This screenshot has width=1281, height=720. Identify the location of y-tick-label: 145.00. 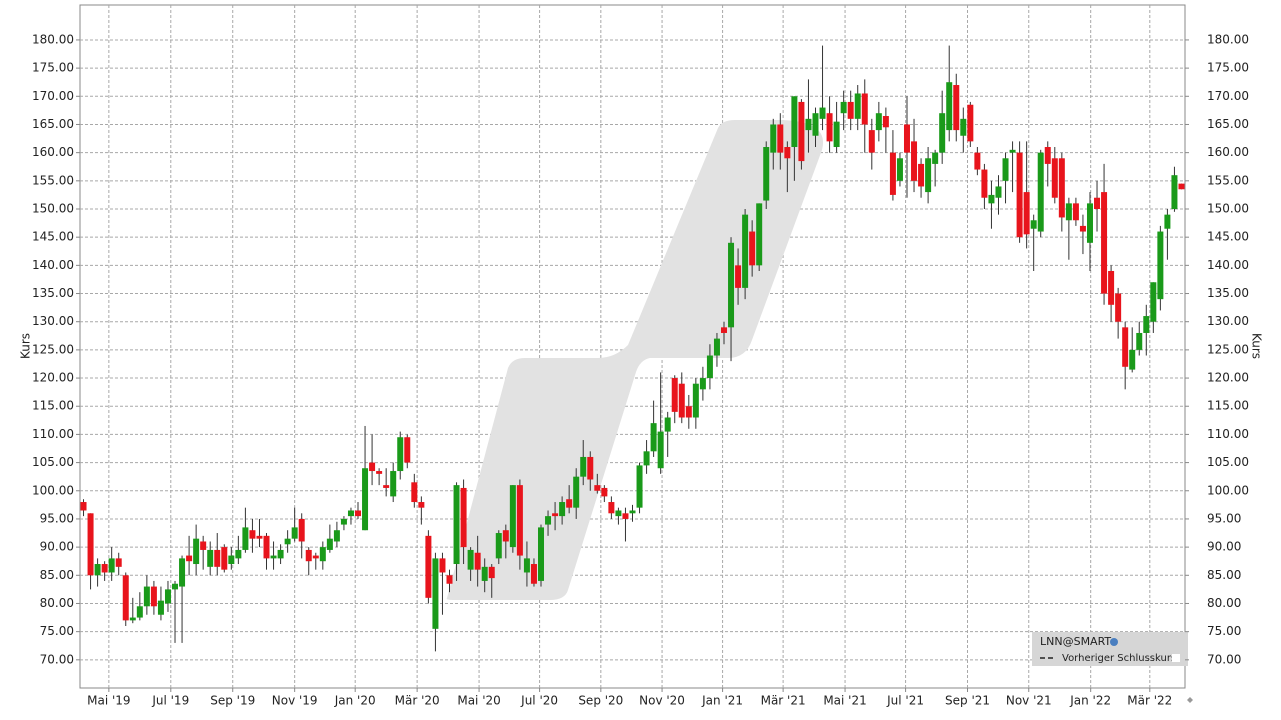
(53, 237).